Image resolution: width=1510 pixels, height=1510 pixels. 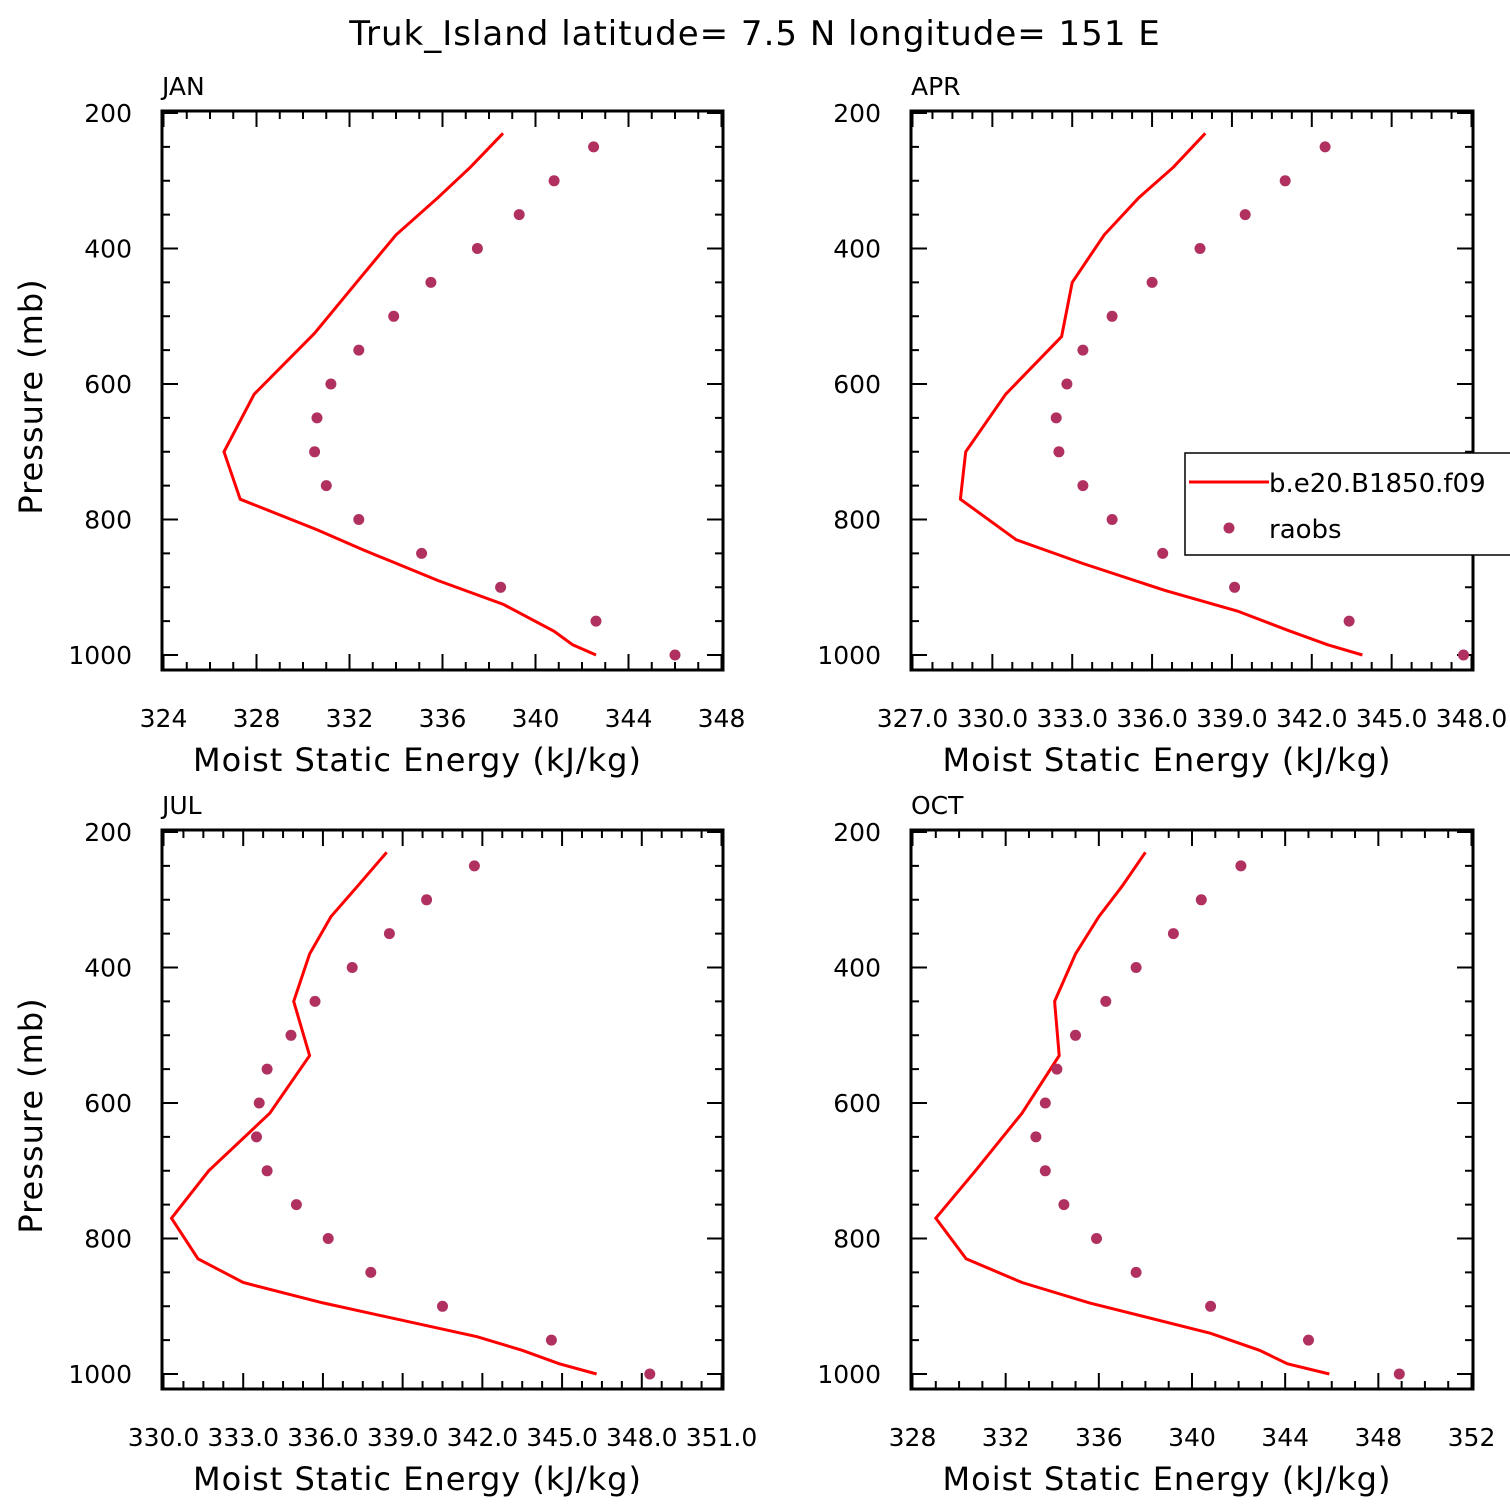 What do you see at coordinates (722, 1437) in the screenshot?
I see `x-tick-label: 351.0` at bounding box center [722, 1437].